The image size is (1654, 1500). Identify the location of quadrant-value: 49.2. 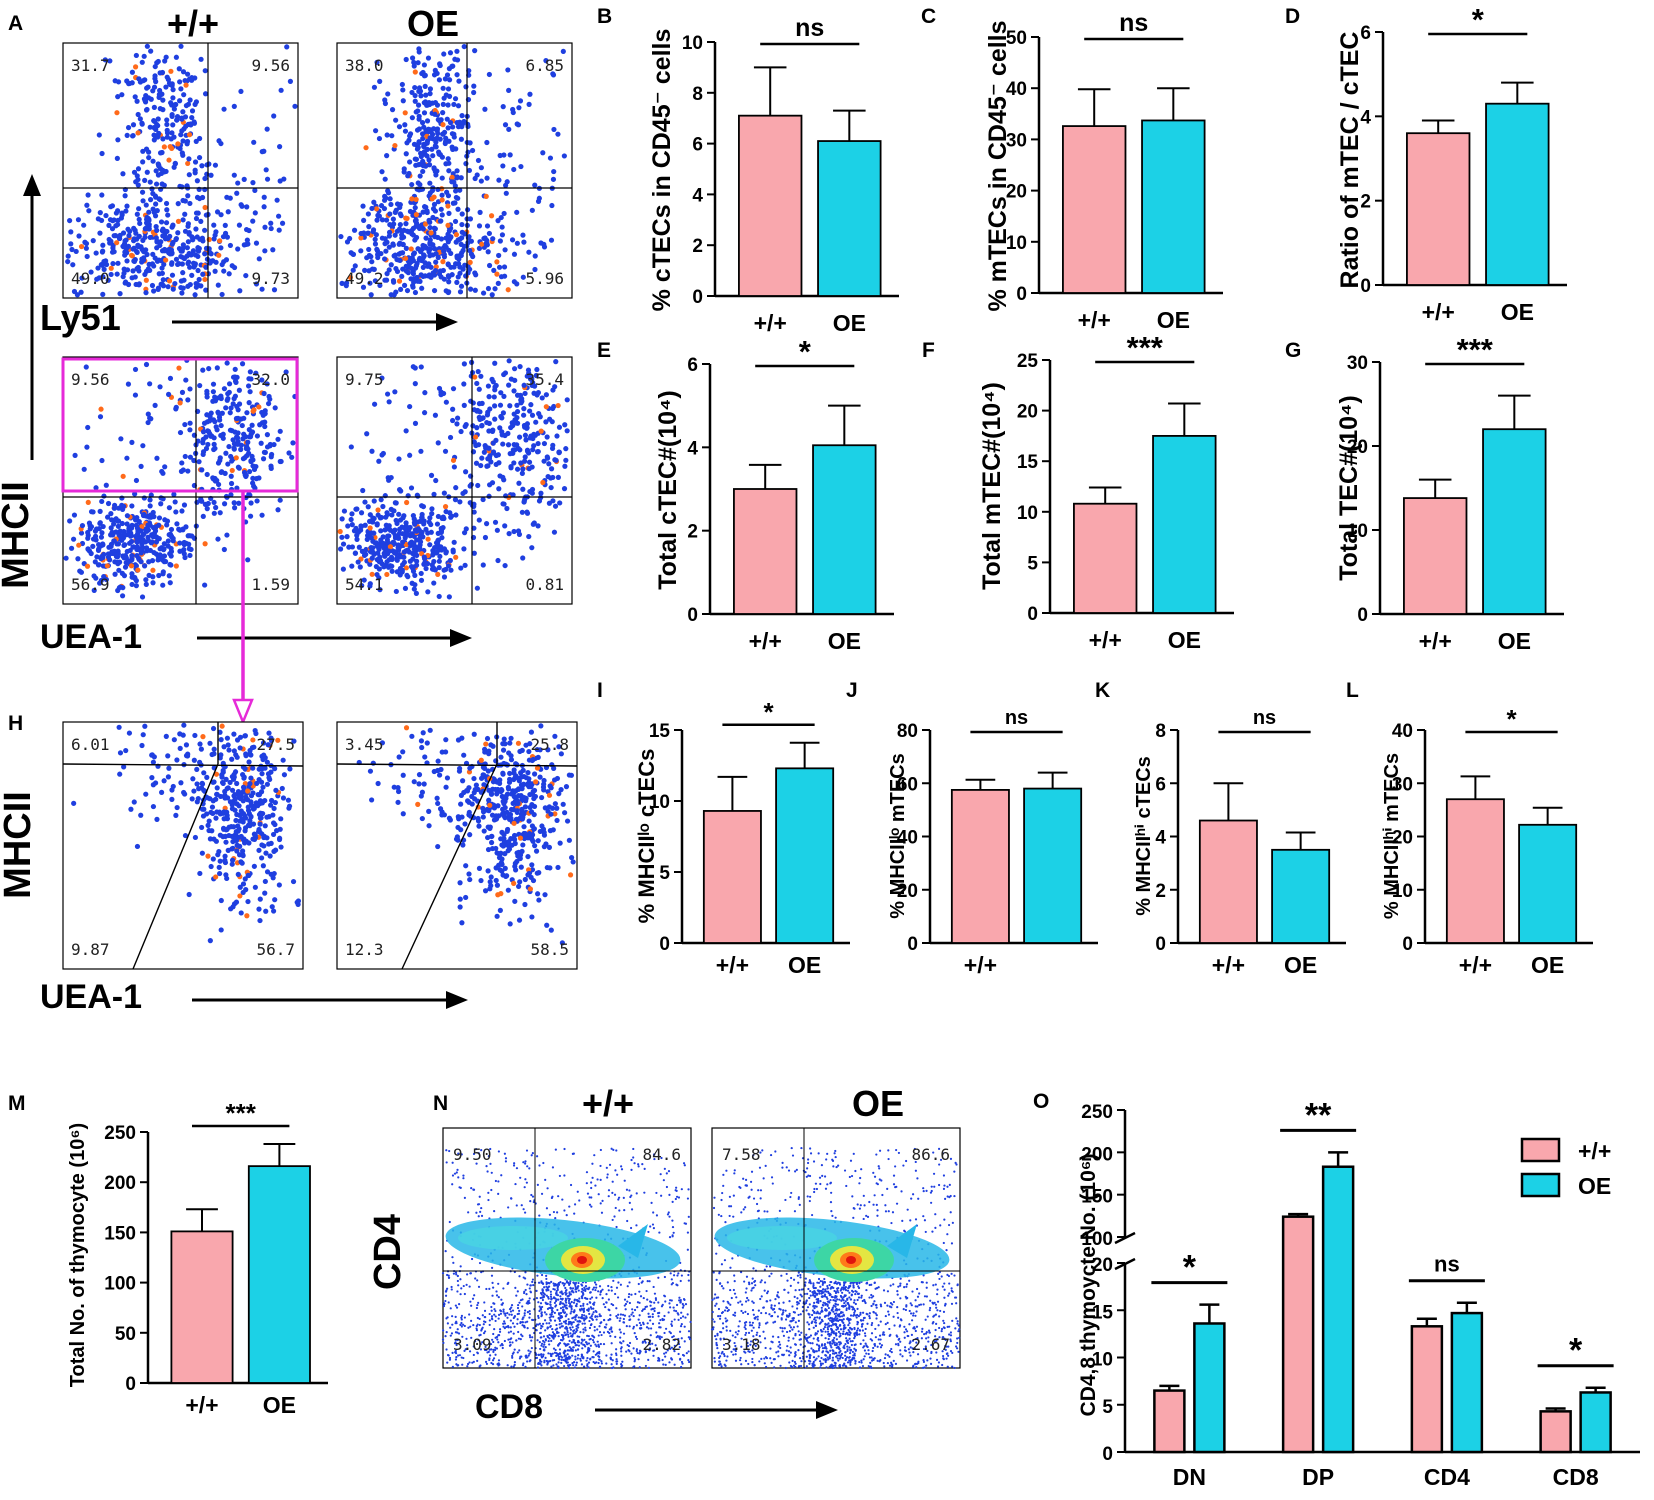
(364, 278).